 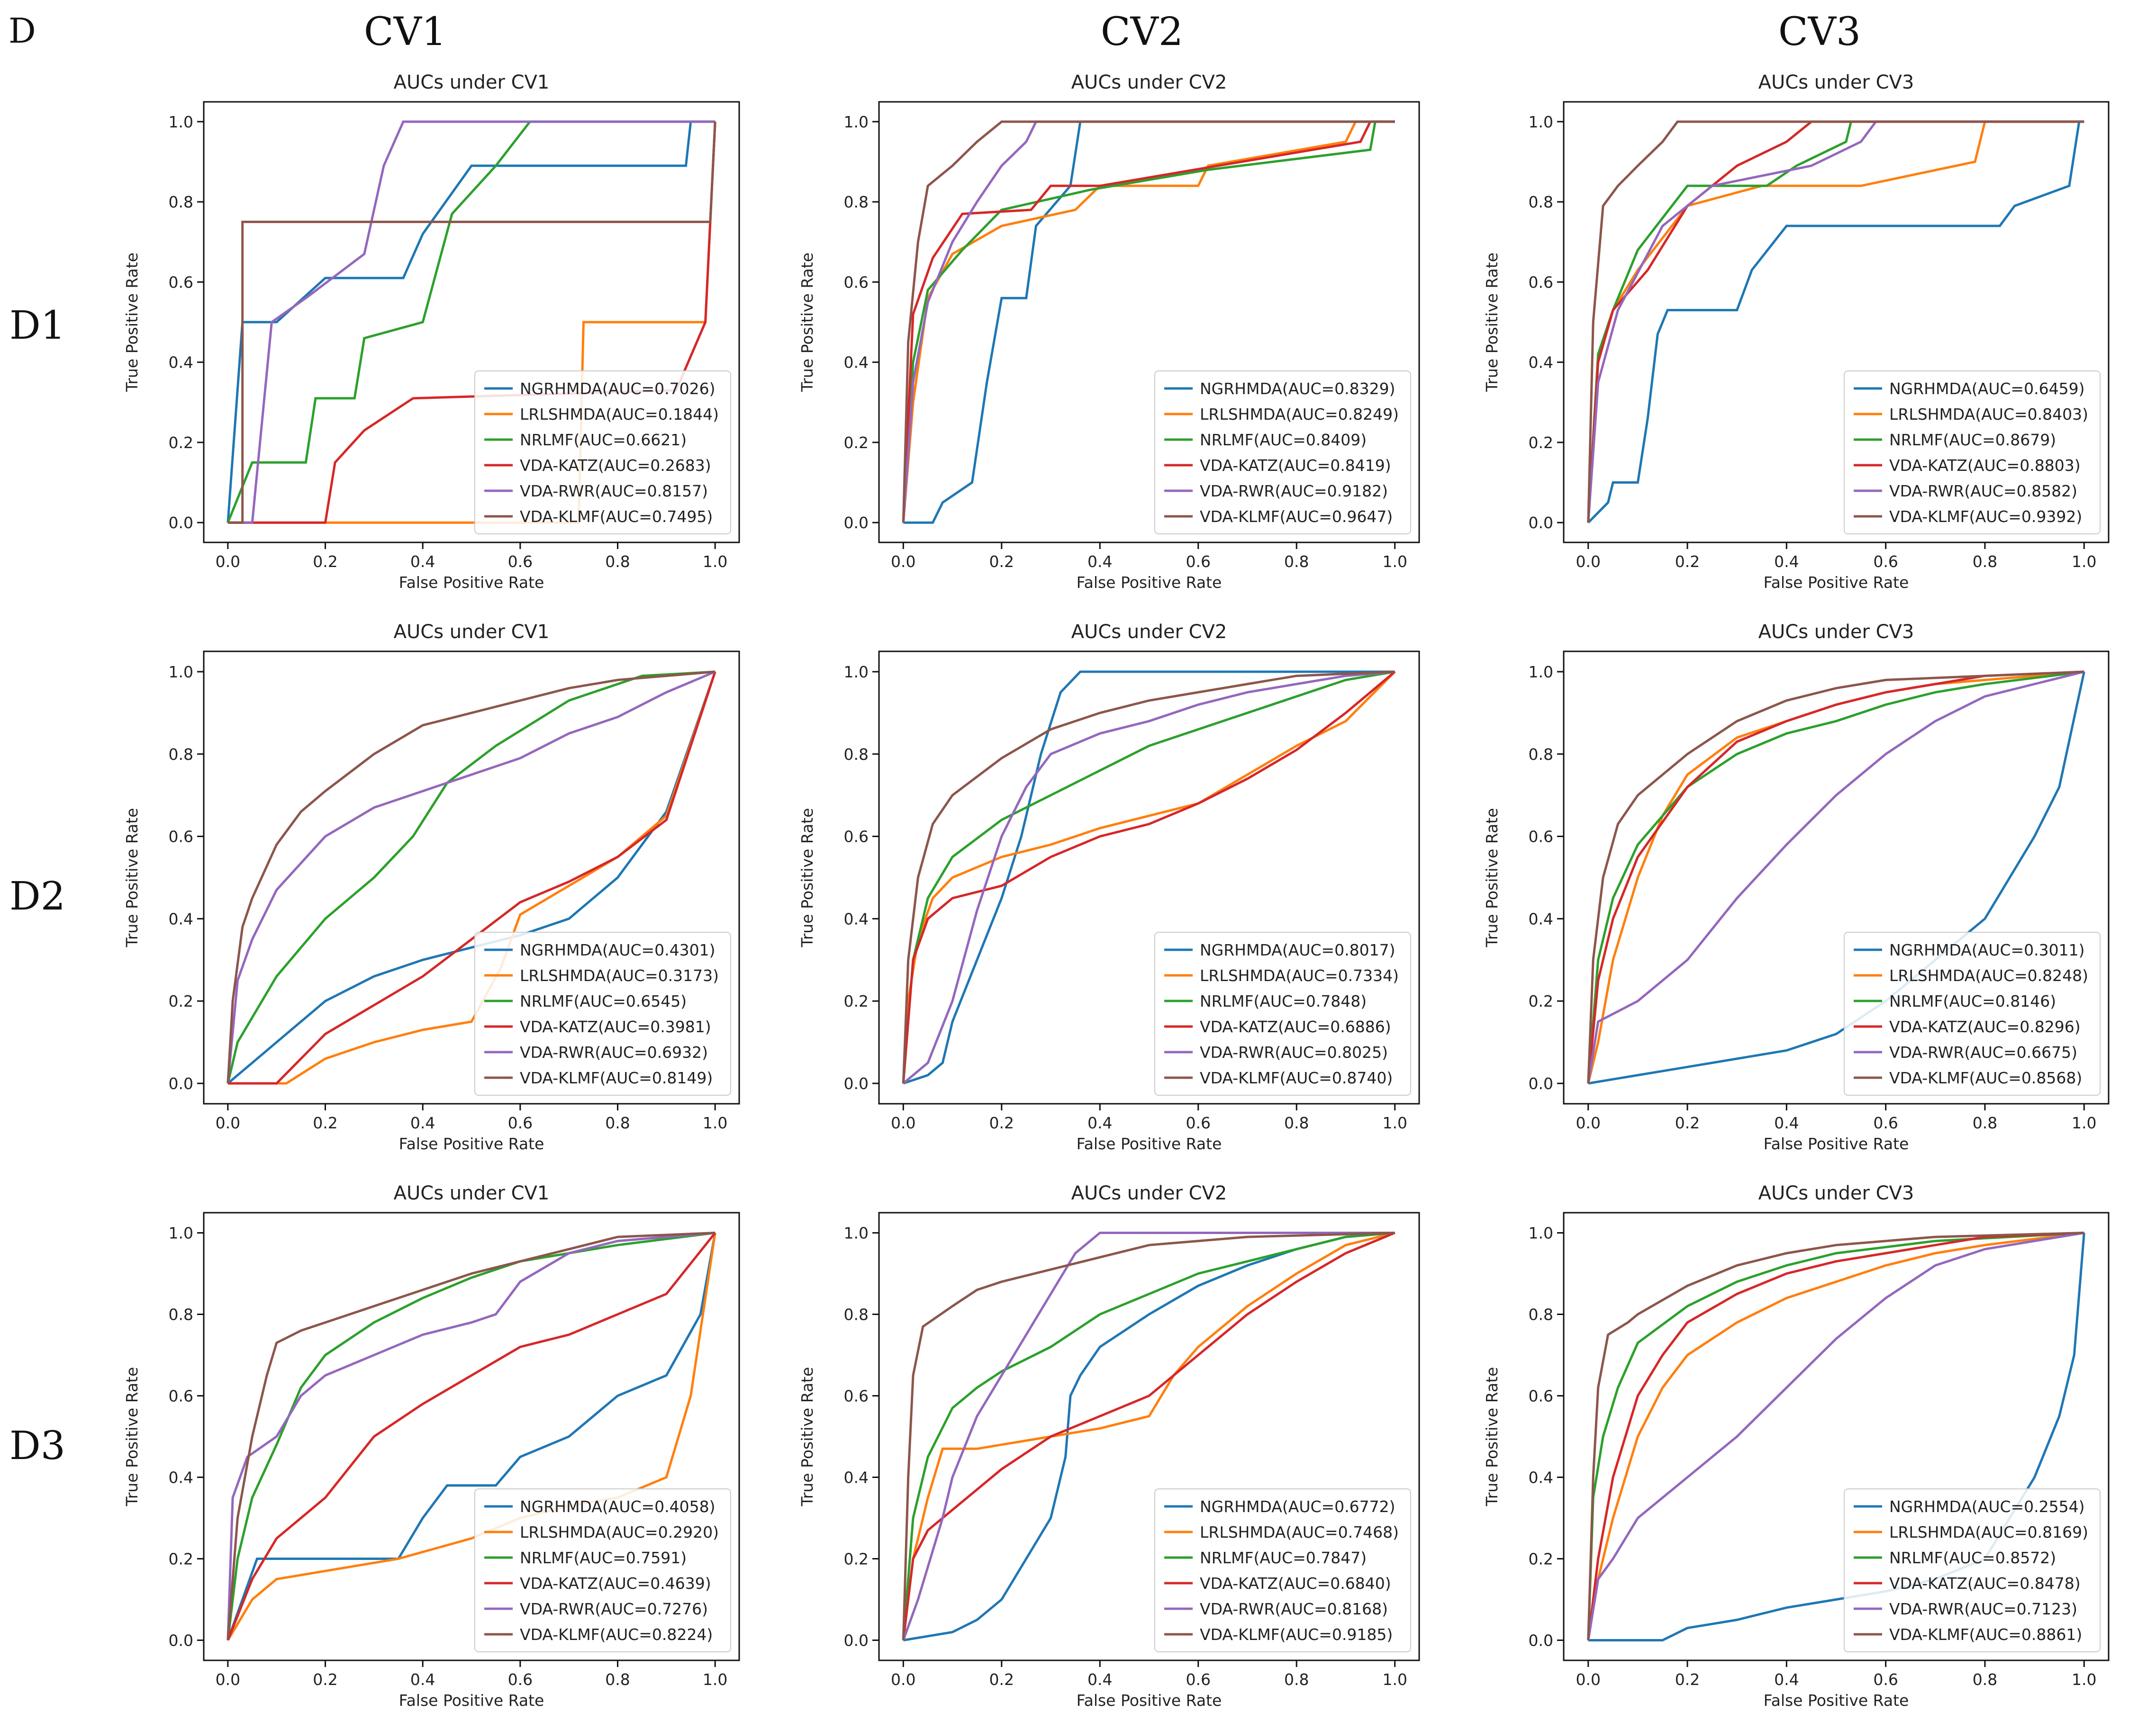 I want to click on roc-line-nrlmf, so click(x=1149, y=321).